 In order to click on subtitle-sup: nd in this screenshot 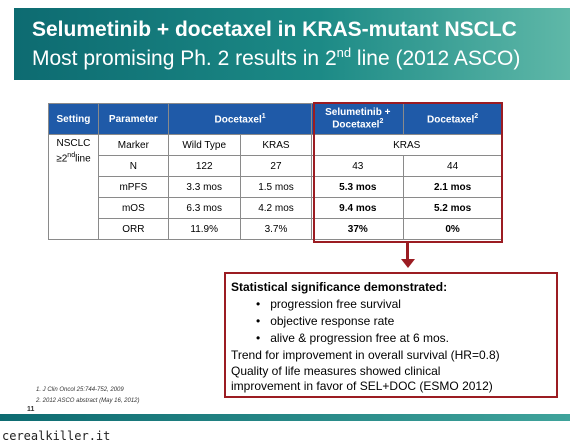, I will do `click(344, 52)`.